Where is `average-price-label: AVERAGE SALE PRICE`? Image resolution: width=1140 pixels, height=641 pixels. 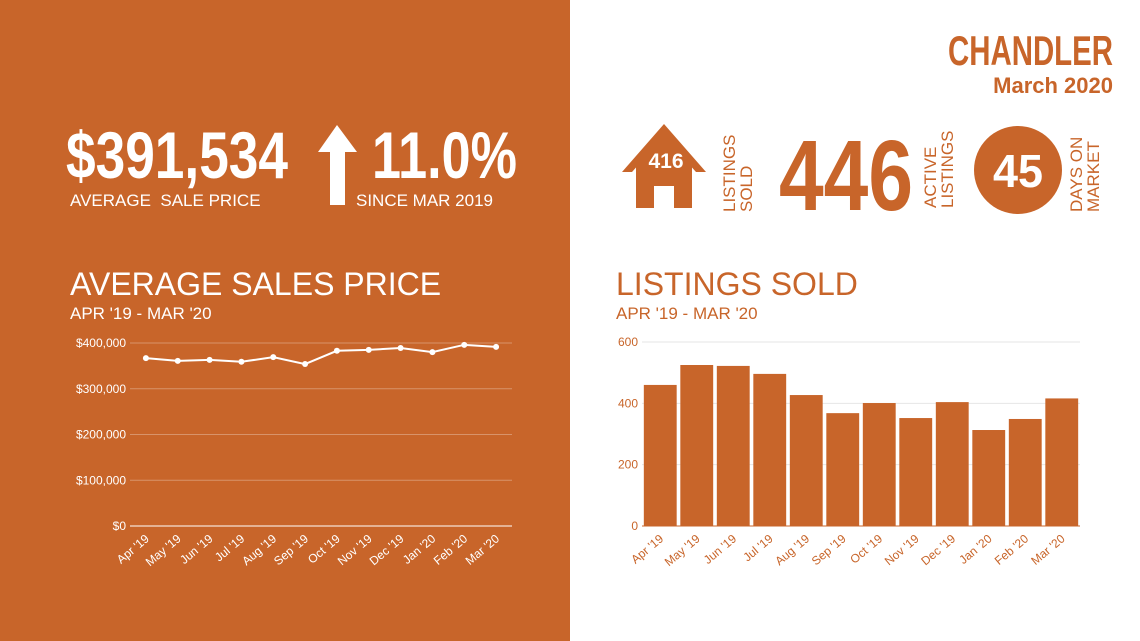 average-price-label: AVERAGE SALE PRICE is located at coordinates (165, 200).